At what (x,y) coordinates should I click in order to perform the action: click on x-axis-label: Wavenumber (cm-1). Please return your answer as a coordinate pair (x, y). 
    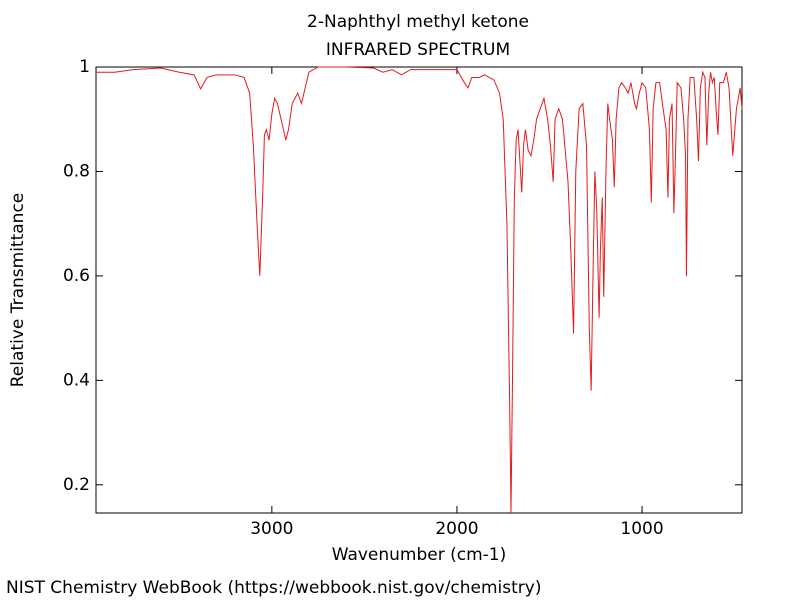
    Looking at the image, I should click on (419, 555).